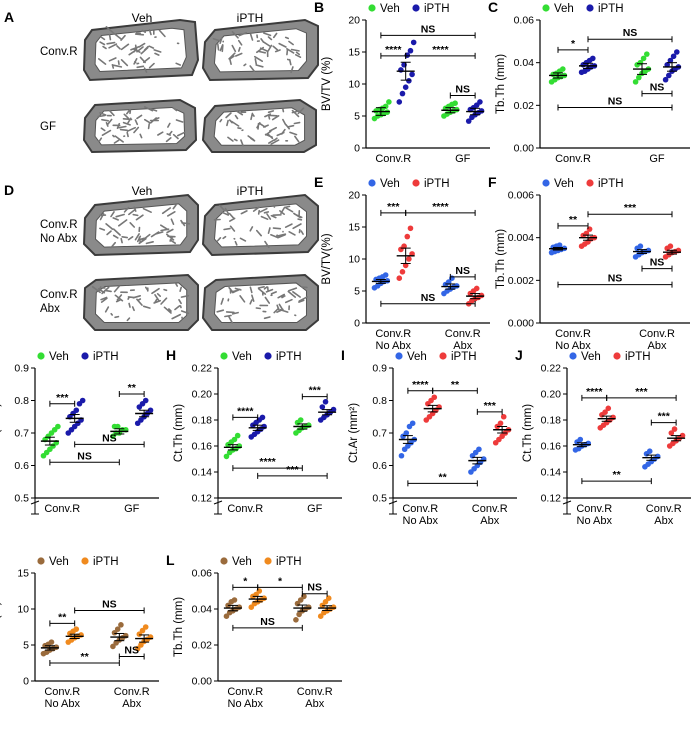 The image size is (700, 729). I want to click on group-label: No Abx, so click(573, 346).